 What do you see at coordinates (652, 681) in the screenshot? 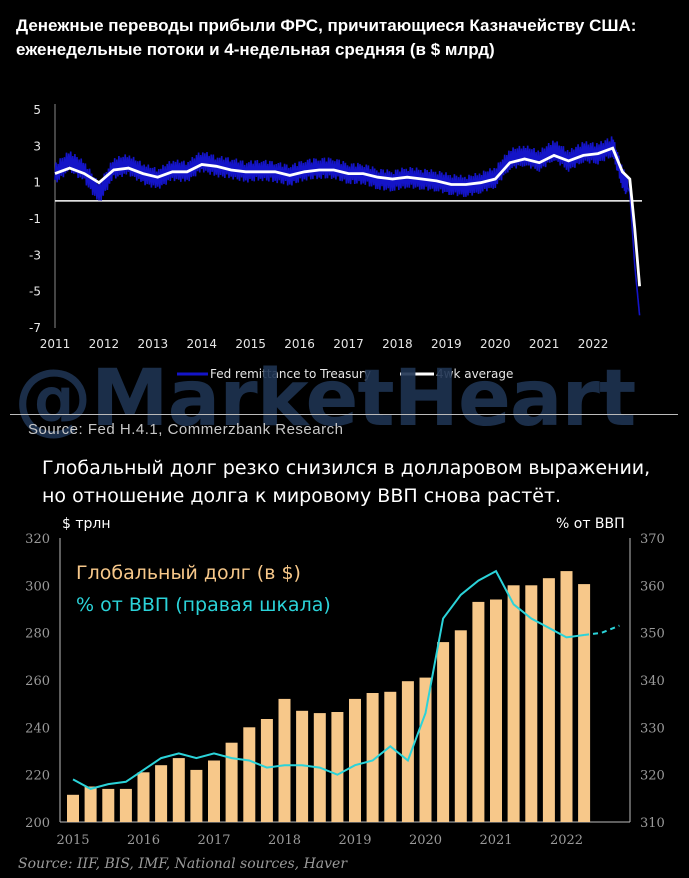
I see `right-tick-label: 340` at bounding box center [652, 681].